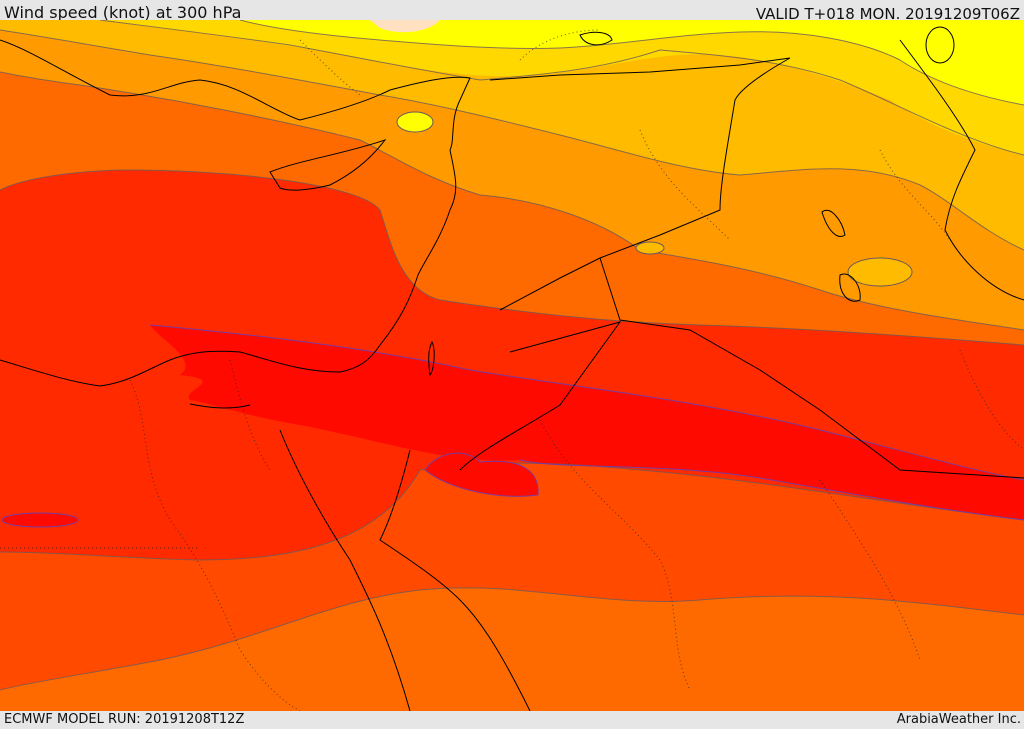  What do you see at coordinates (961, 170) in the screenshot?
I see `border-iran` at bounding box center [961, 170].